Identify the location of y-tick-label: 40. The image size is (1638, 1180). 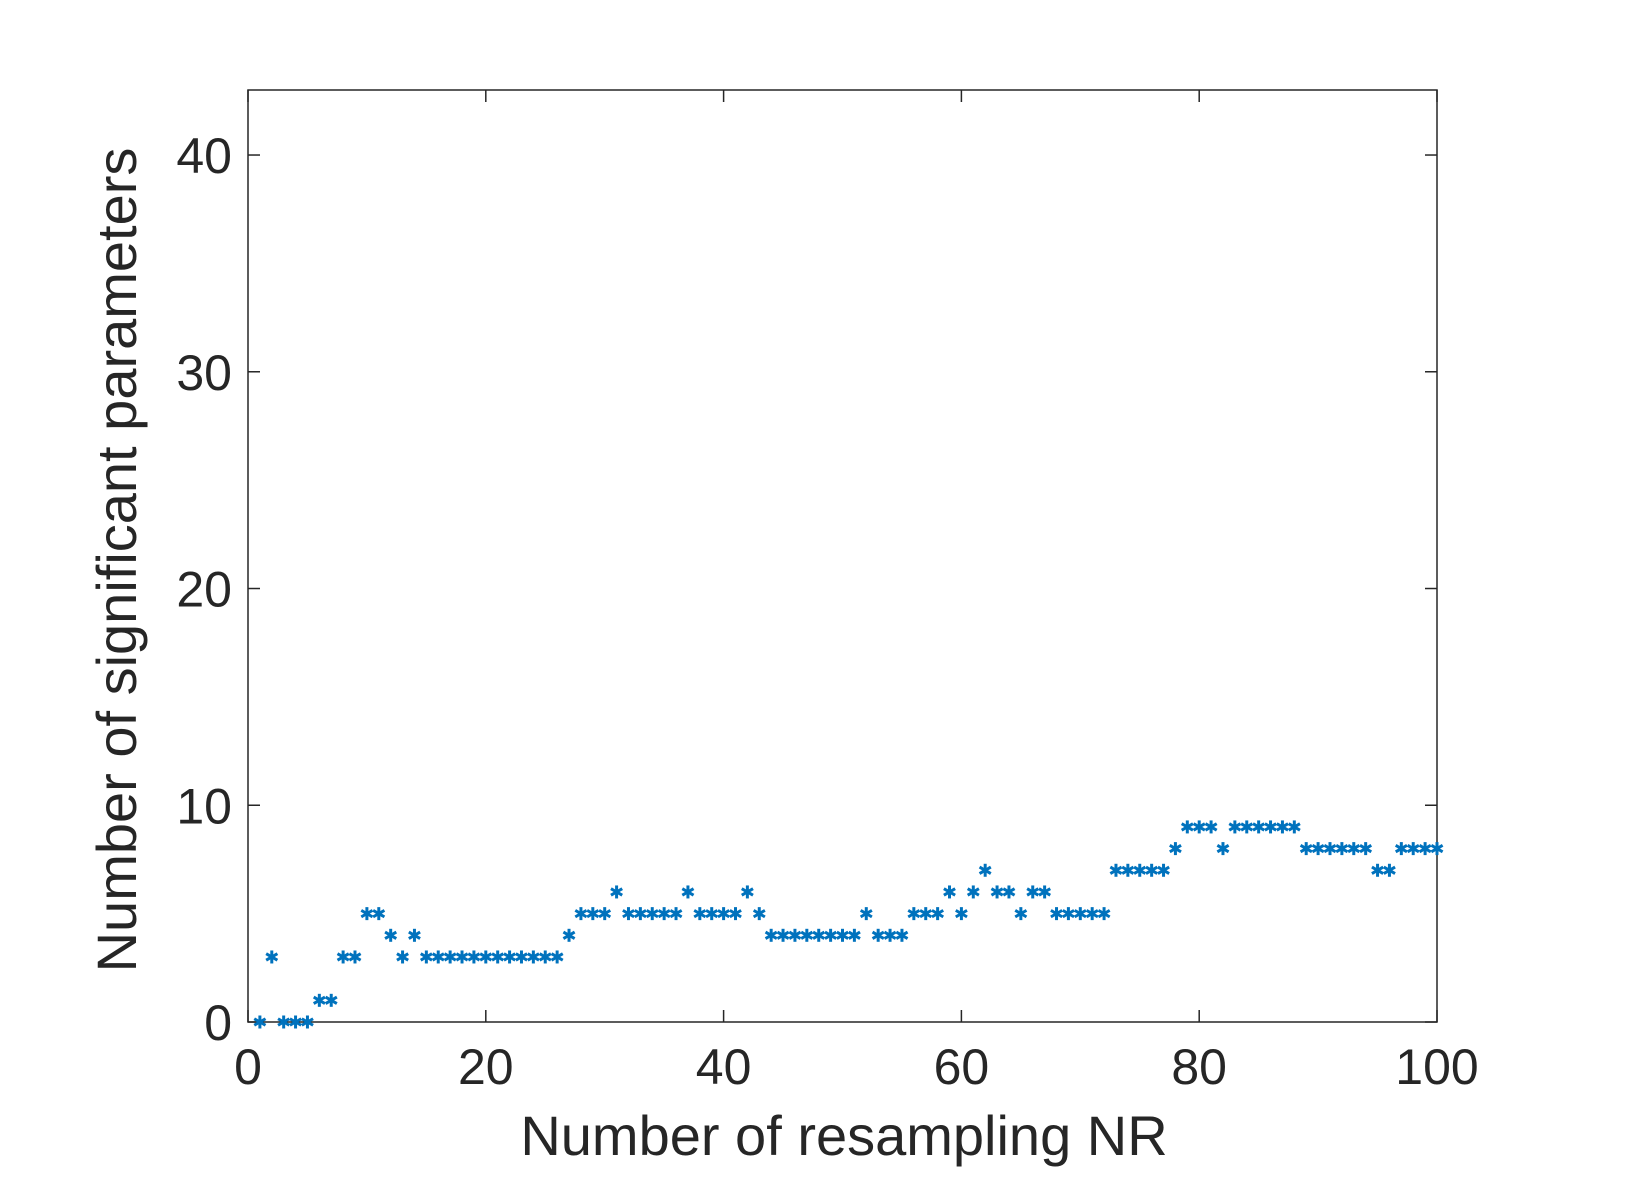
(204, 156).